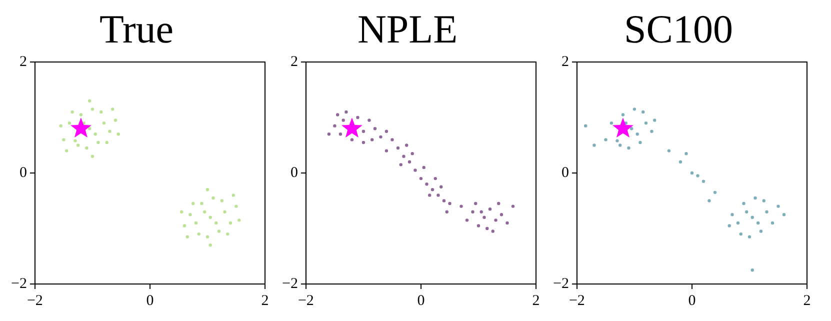  I want to click on chart-title: True, so click(136, 29).